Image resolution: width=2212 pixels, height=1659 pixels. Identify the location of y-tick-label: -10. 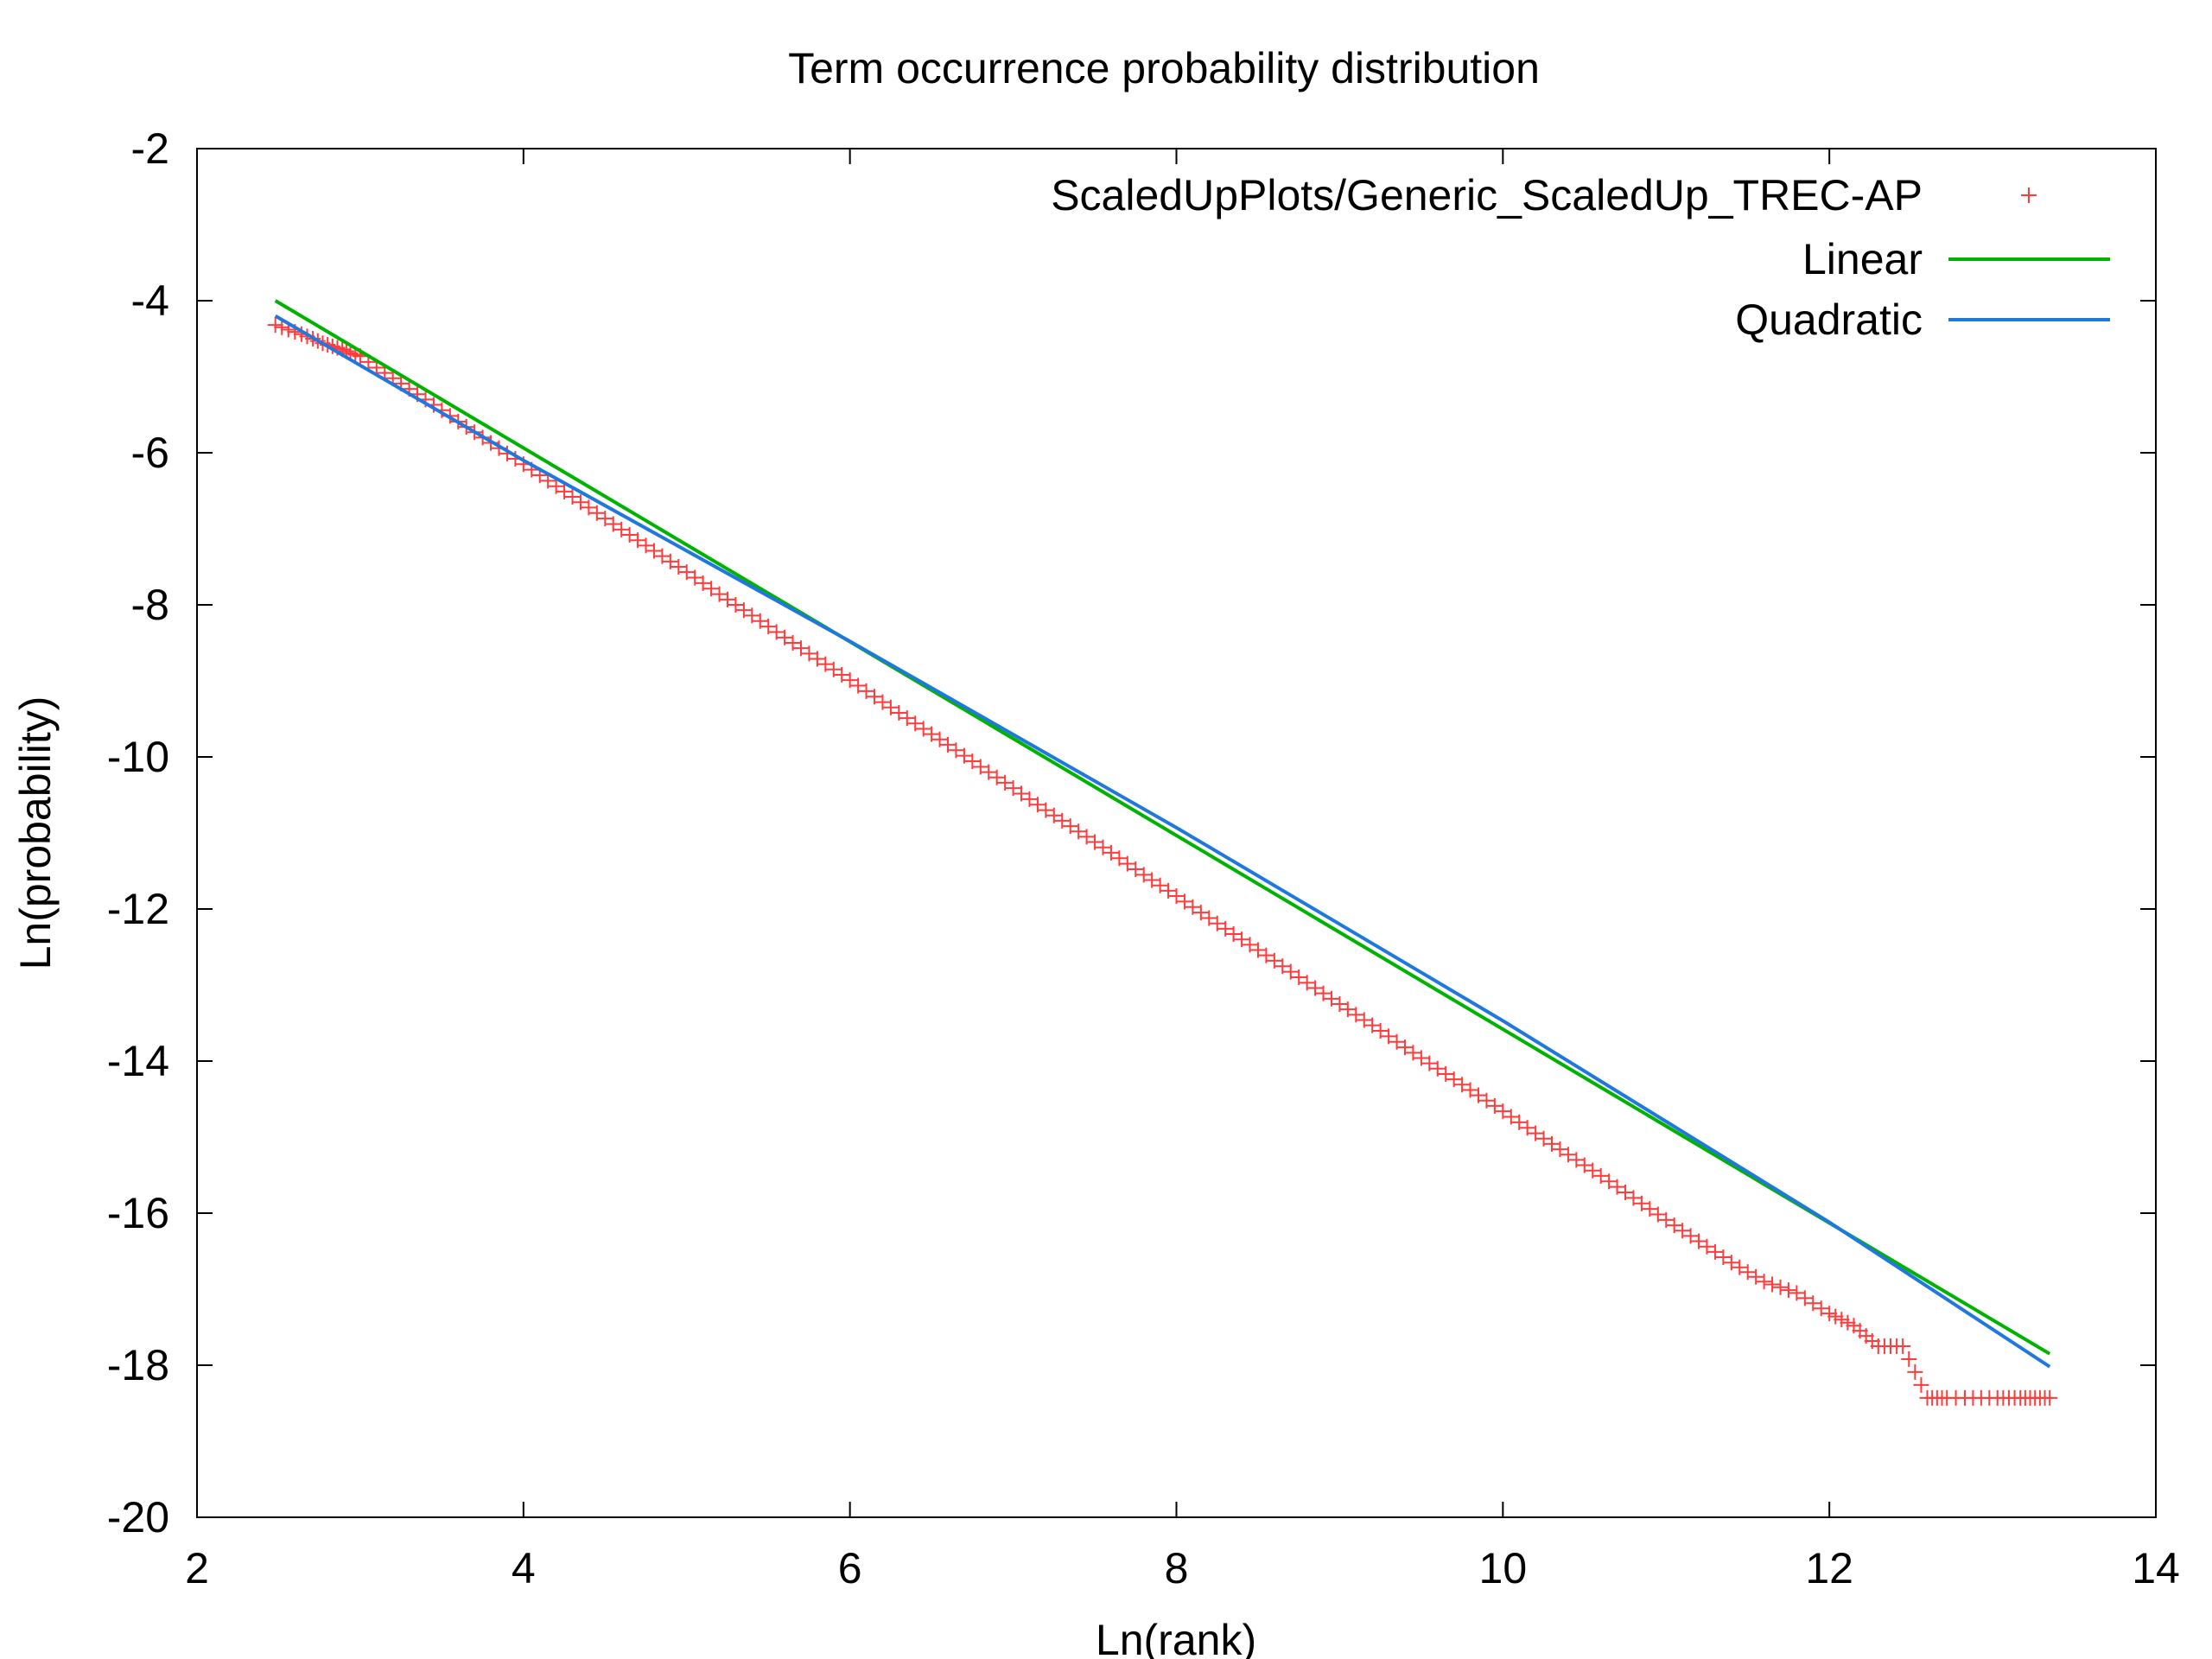
(138, 757).